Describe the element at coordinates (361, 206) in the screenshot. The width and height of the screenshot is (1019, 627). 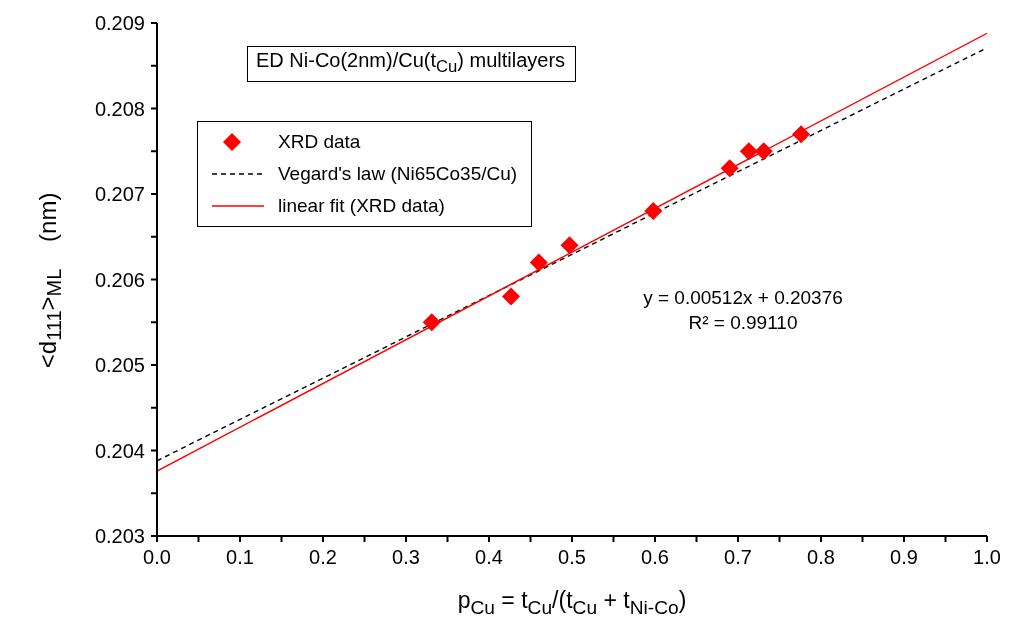
I see `legend-label: linear fit (XRD data)` at that location.